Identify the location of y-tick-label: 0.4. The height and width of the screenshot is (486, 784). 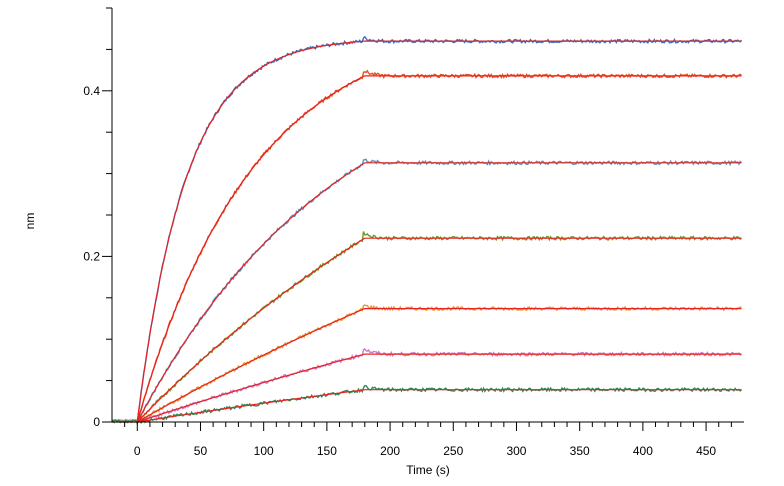
(91, 91).